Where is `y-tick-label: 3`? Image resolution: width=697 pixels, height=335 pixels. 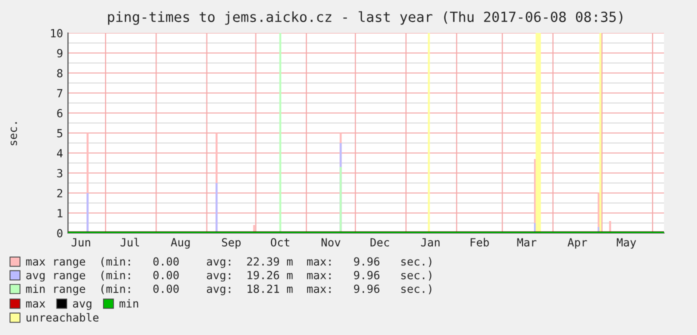 y-tick-label: 3 is located at coordinates (59, 173).